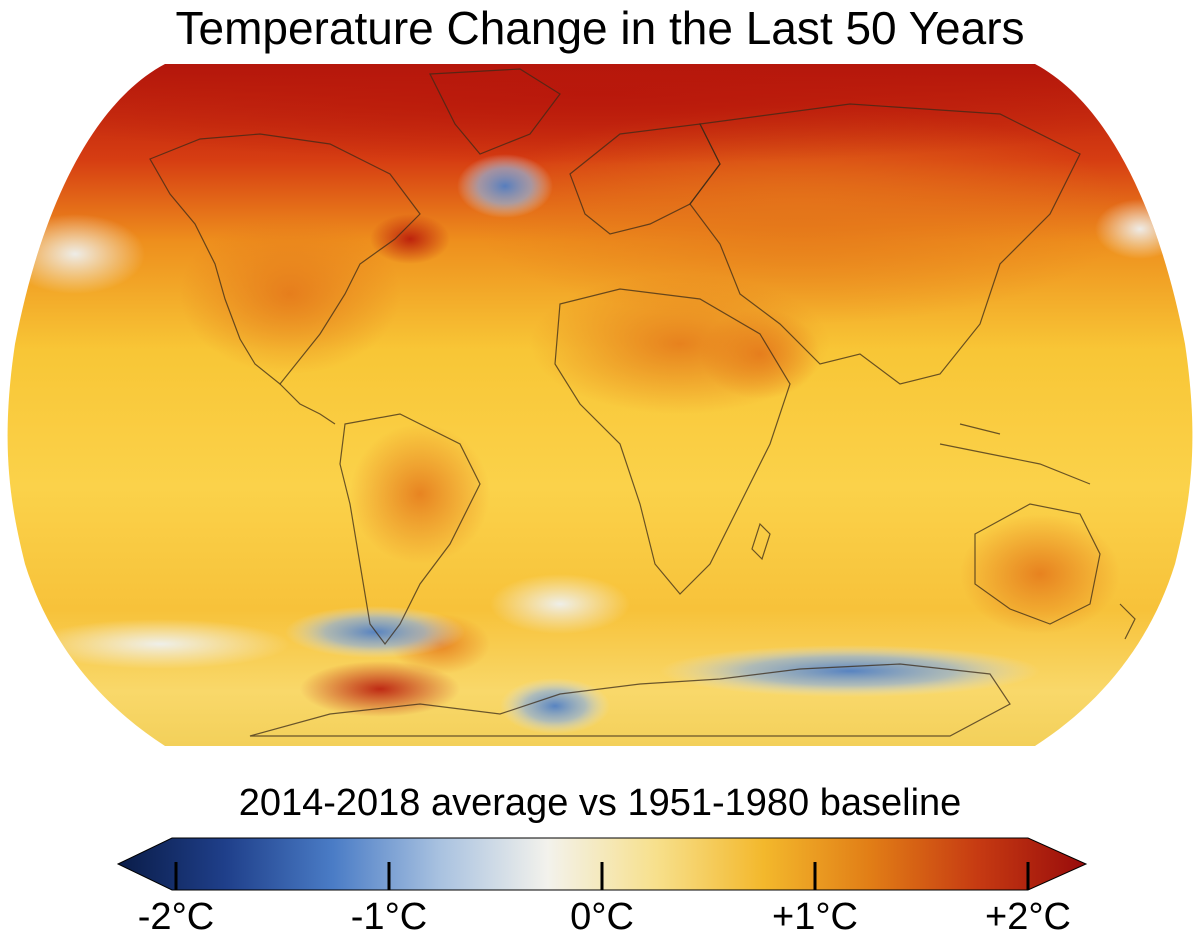  I want to click on north-atlantic-cold-blob, so click(505, 186).